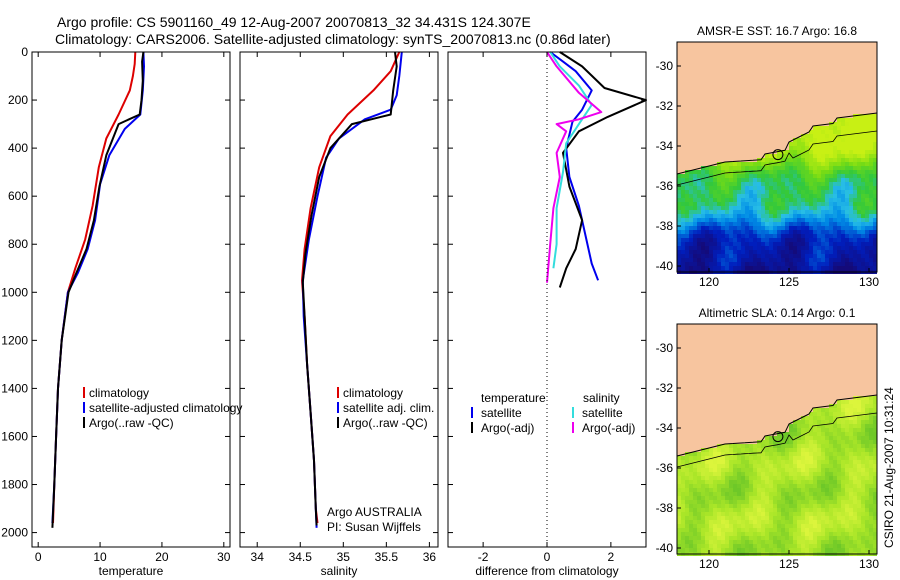 The width and height of the screenshot is (900, 580). I want to click on sla-coastline, so click(777, 425).